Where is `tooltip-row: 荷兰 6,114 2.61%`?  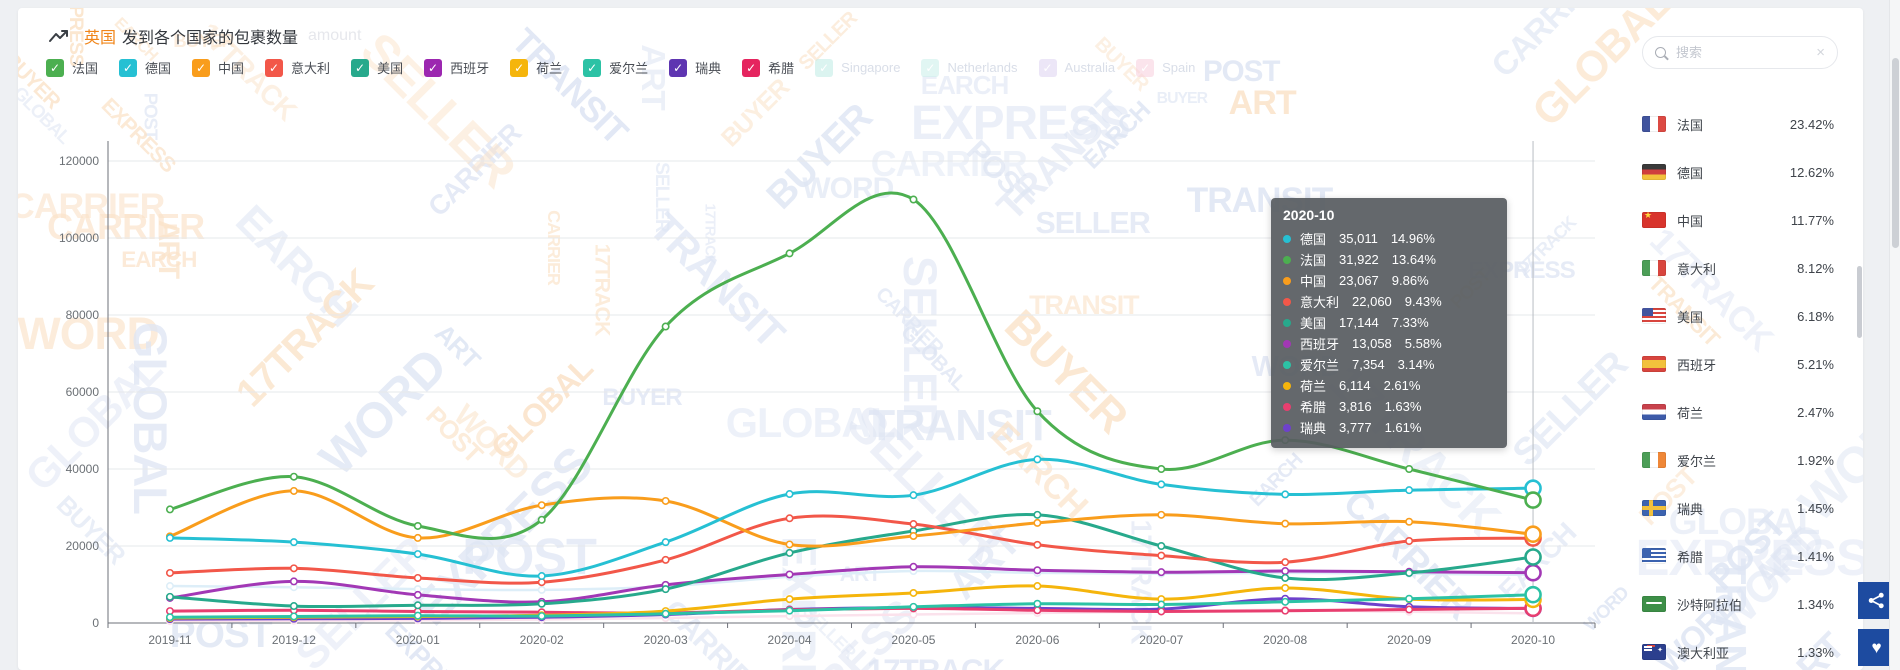 tooltip-row: 荷兰 6,114 2.61% is located at coordinates (1389, 385).